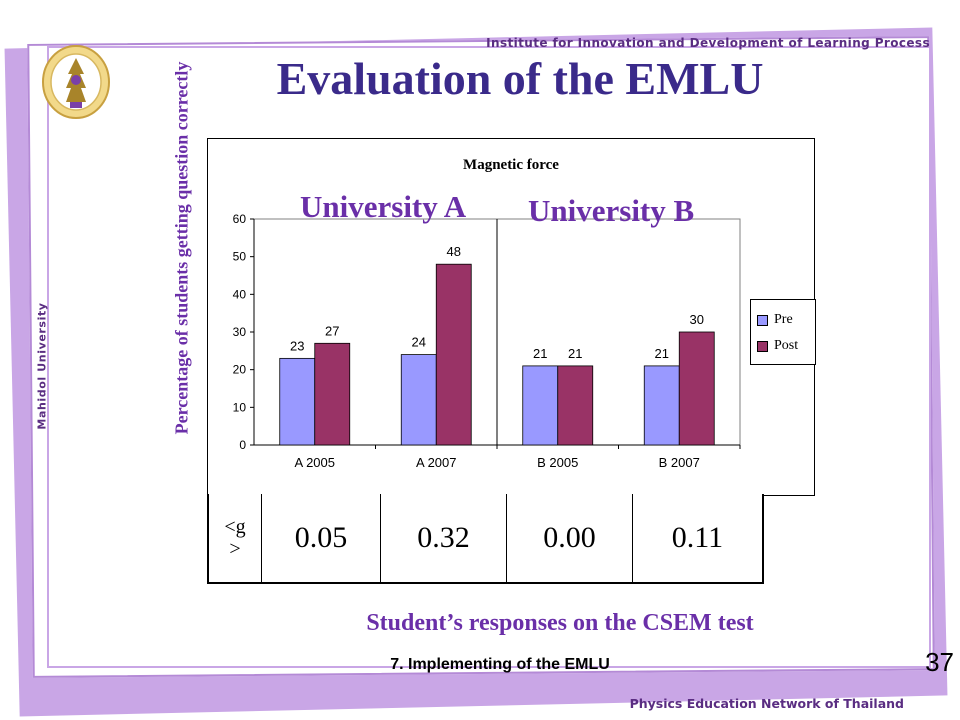 The height and width of the screenshot is (720, 960). What do you see at coordinates (697, 538) in the screenshot?
I see `g-factor-b-2007: 0.11` at bounding box center [697, 538].